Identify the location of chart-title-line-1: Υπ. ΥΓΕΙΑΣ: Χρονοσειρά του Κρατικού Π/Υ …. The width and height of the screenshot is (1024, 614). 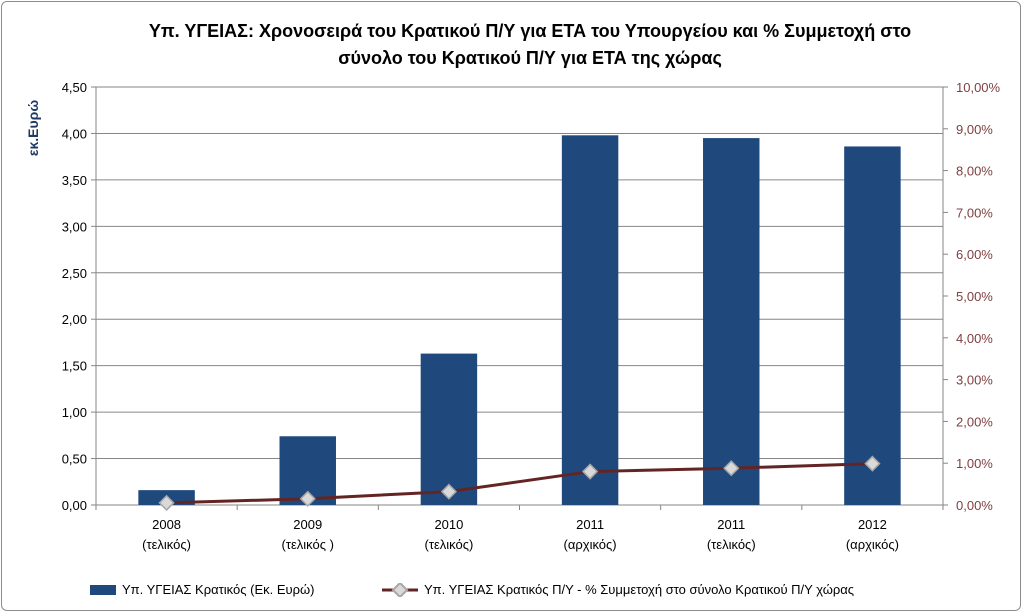
(530, 31).